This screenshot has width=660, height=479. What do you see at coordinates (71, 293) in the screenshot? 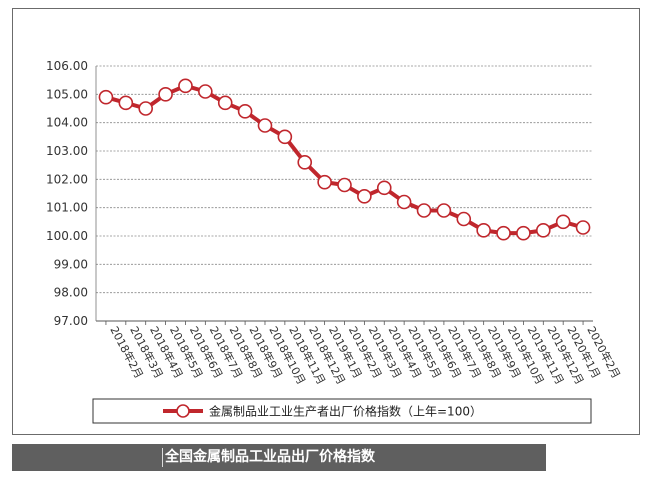
I see `y-tick-label: 98.00` at bounding box center [71, 293].